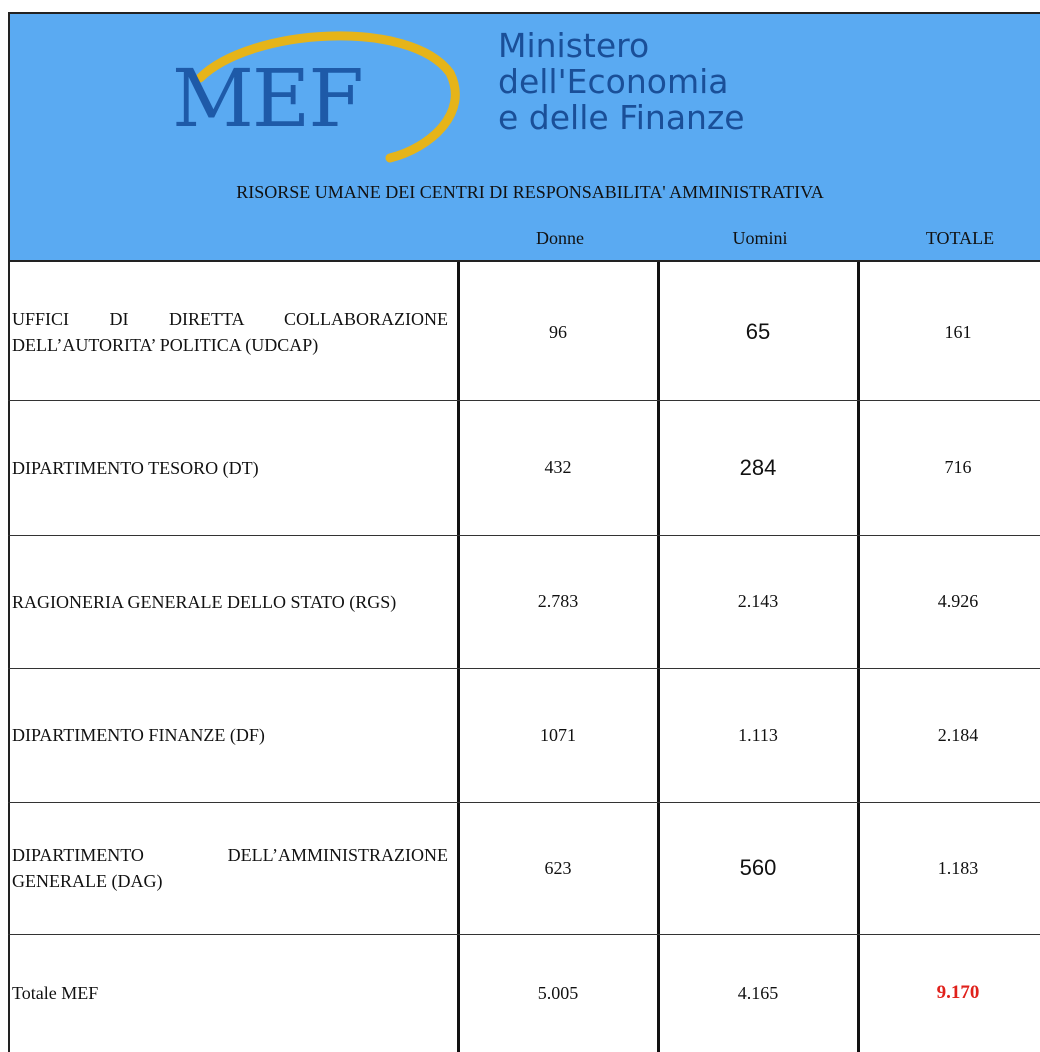  What do you see at coordinates (558, 467) in the screenshot?
I see `cell-value: 432` at bounding box center [558, 467].